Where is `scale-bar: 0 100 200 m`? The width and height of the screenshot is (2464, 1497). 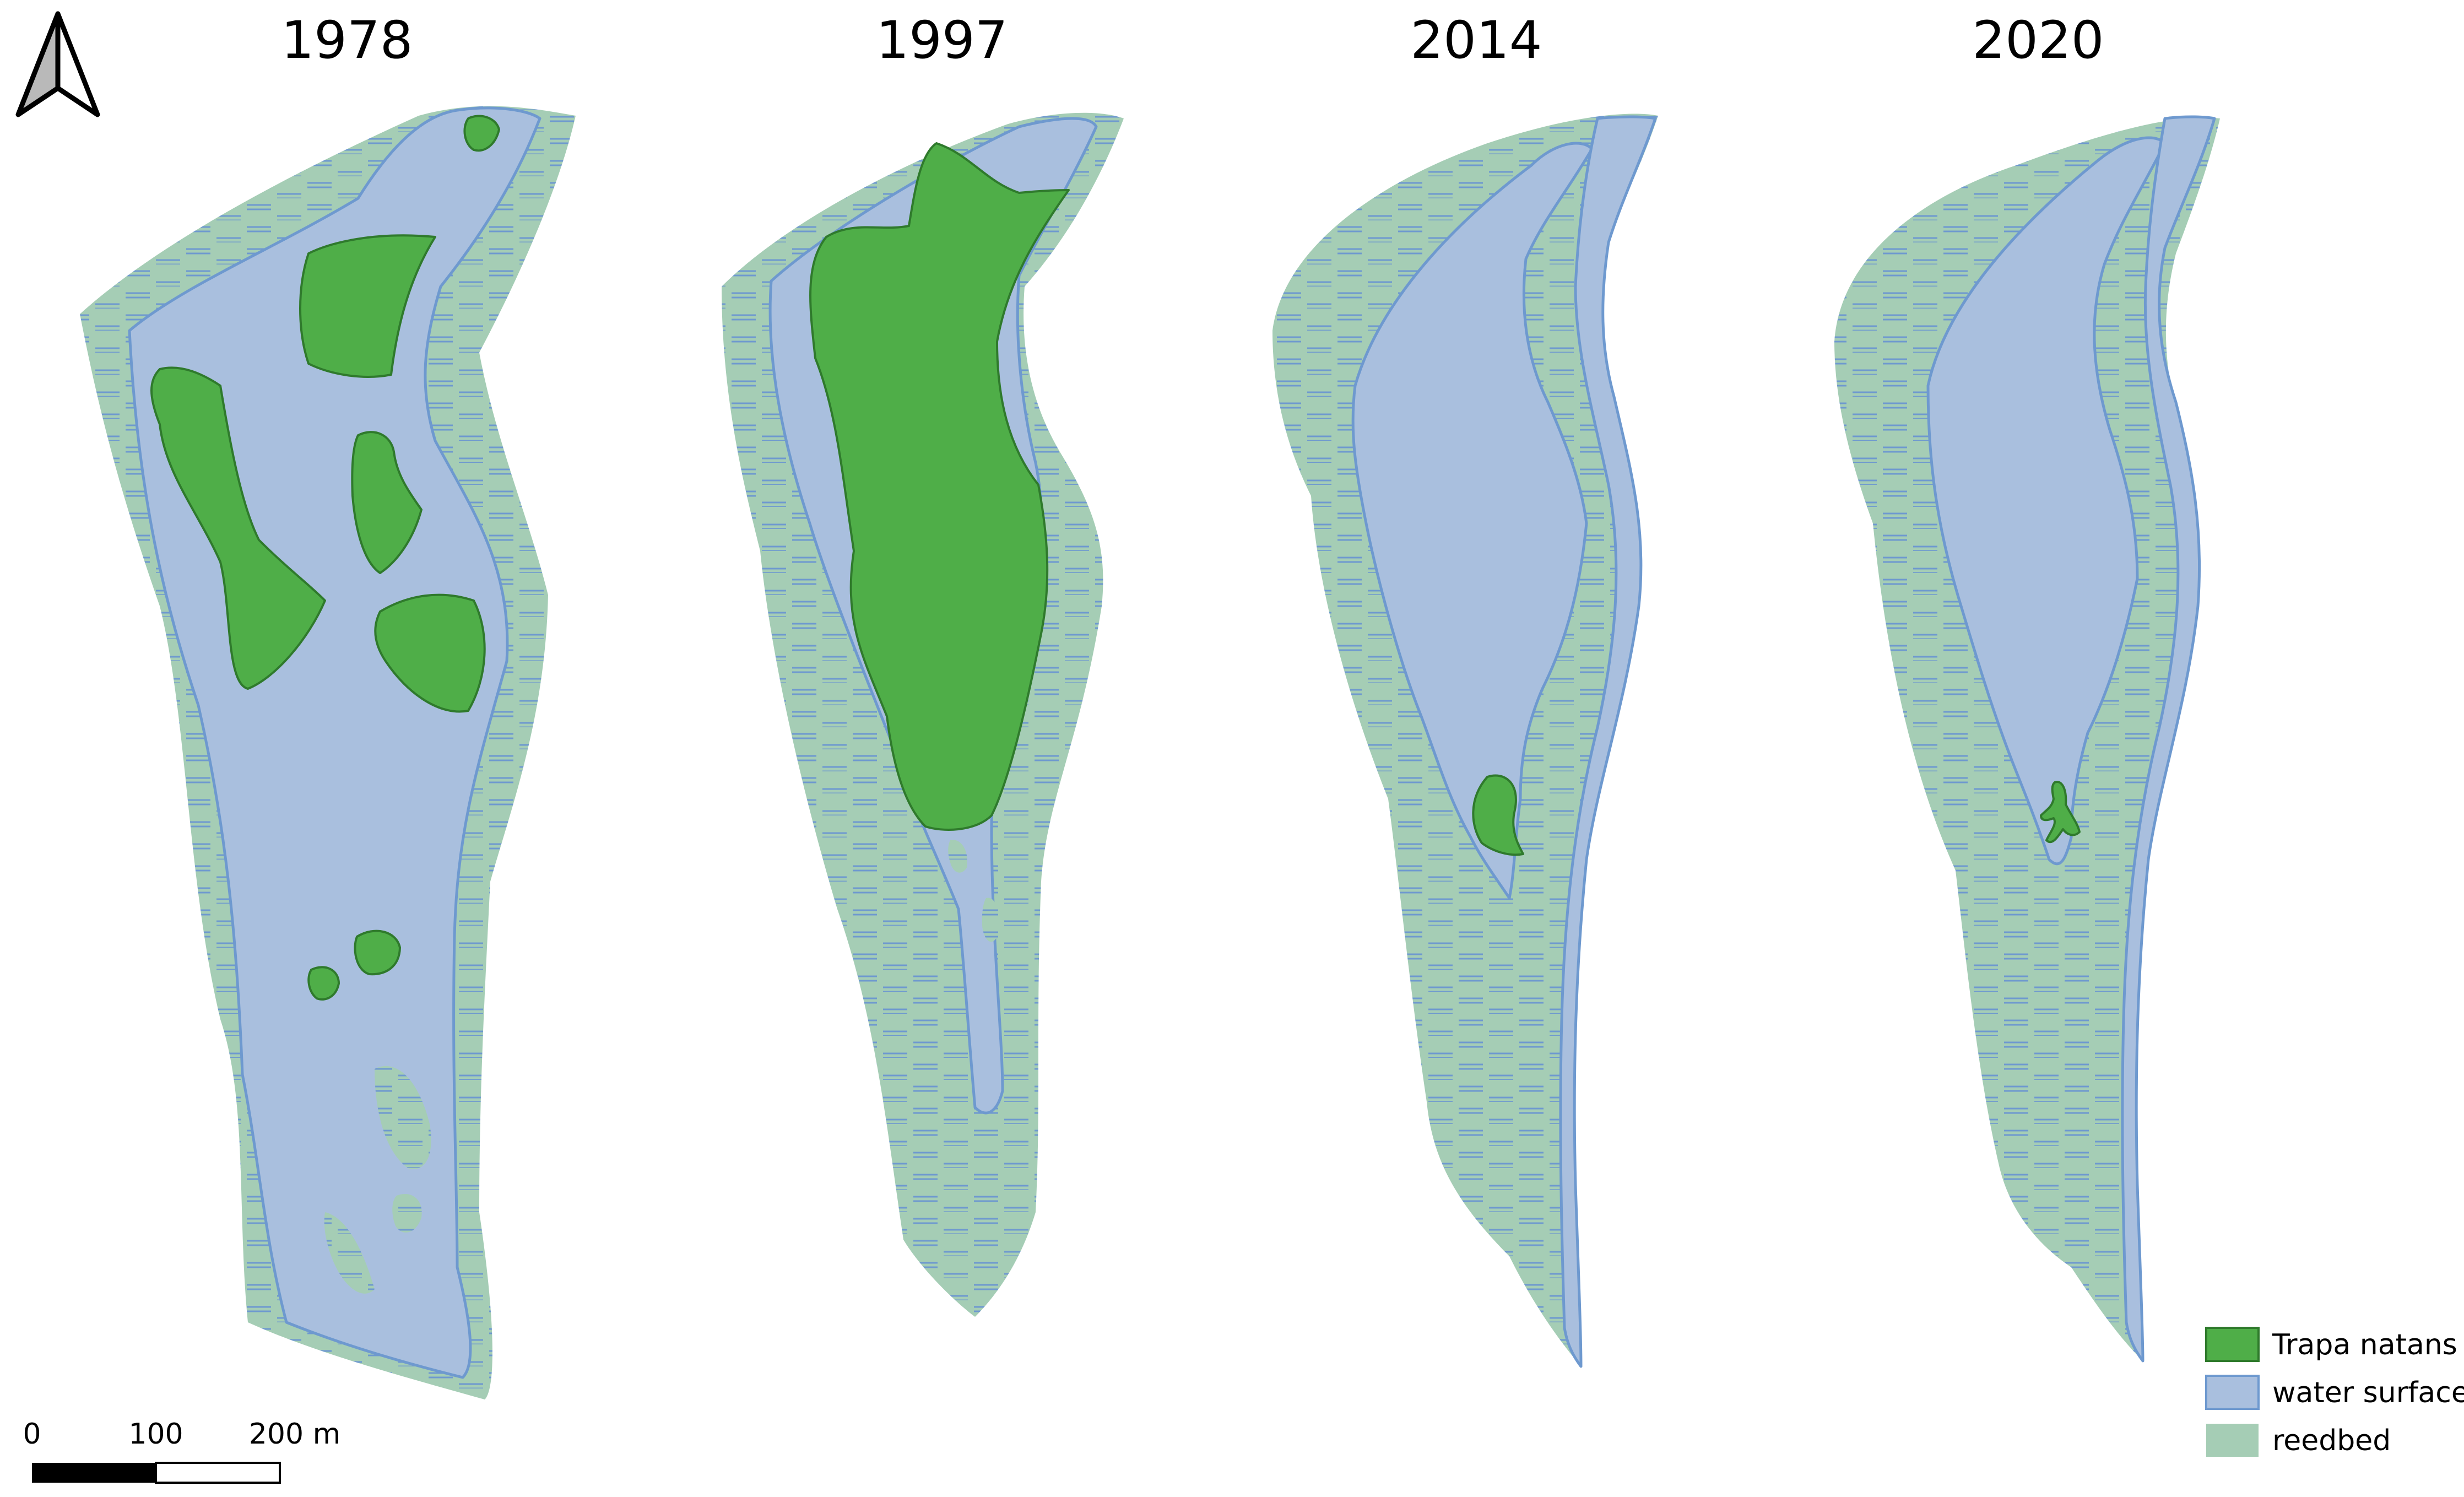 scale-bar: 0 100 200 m is located at coordinates (181, 1451).